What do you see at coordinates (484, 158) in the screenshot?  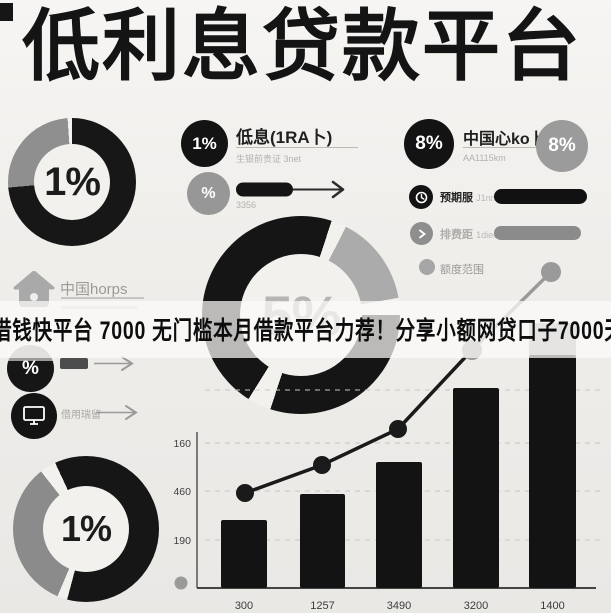 I see `china-subtext: AA1115km` at bounding box center [484, 158].